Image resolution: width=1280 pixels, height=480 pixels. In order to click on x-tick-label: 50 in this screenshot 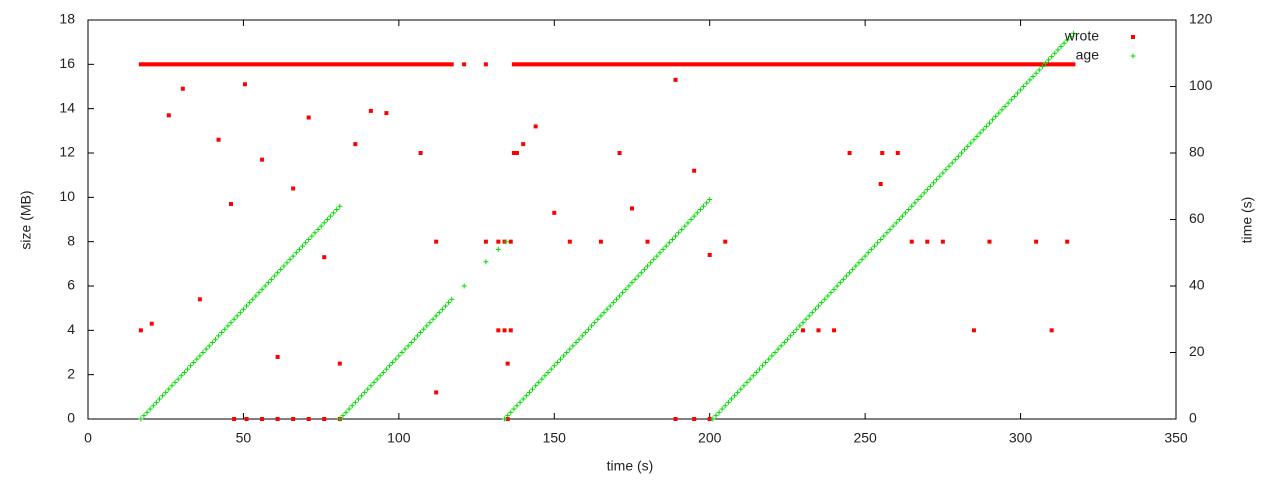, I will do `click(244, 438)`.